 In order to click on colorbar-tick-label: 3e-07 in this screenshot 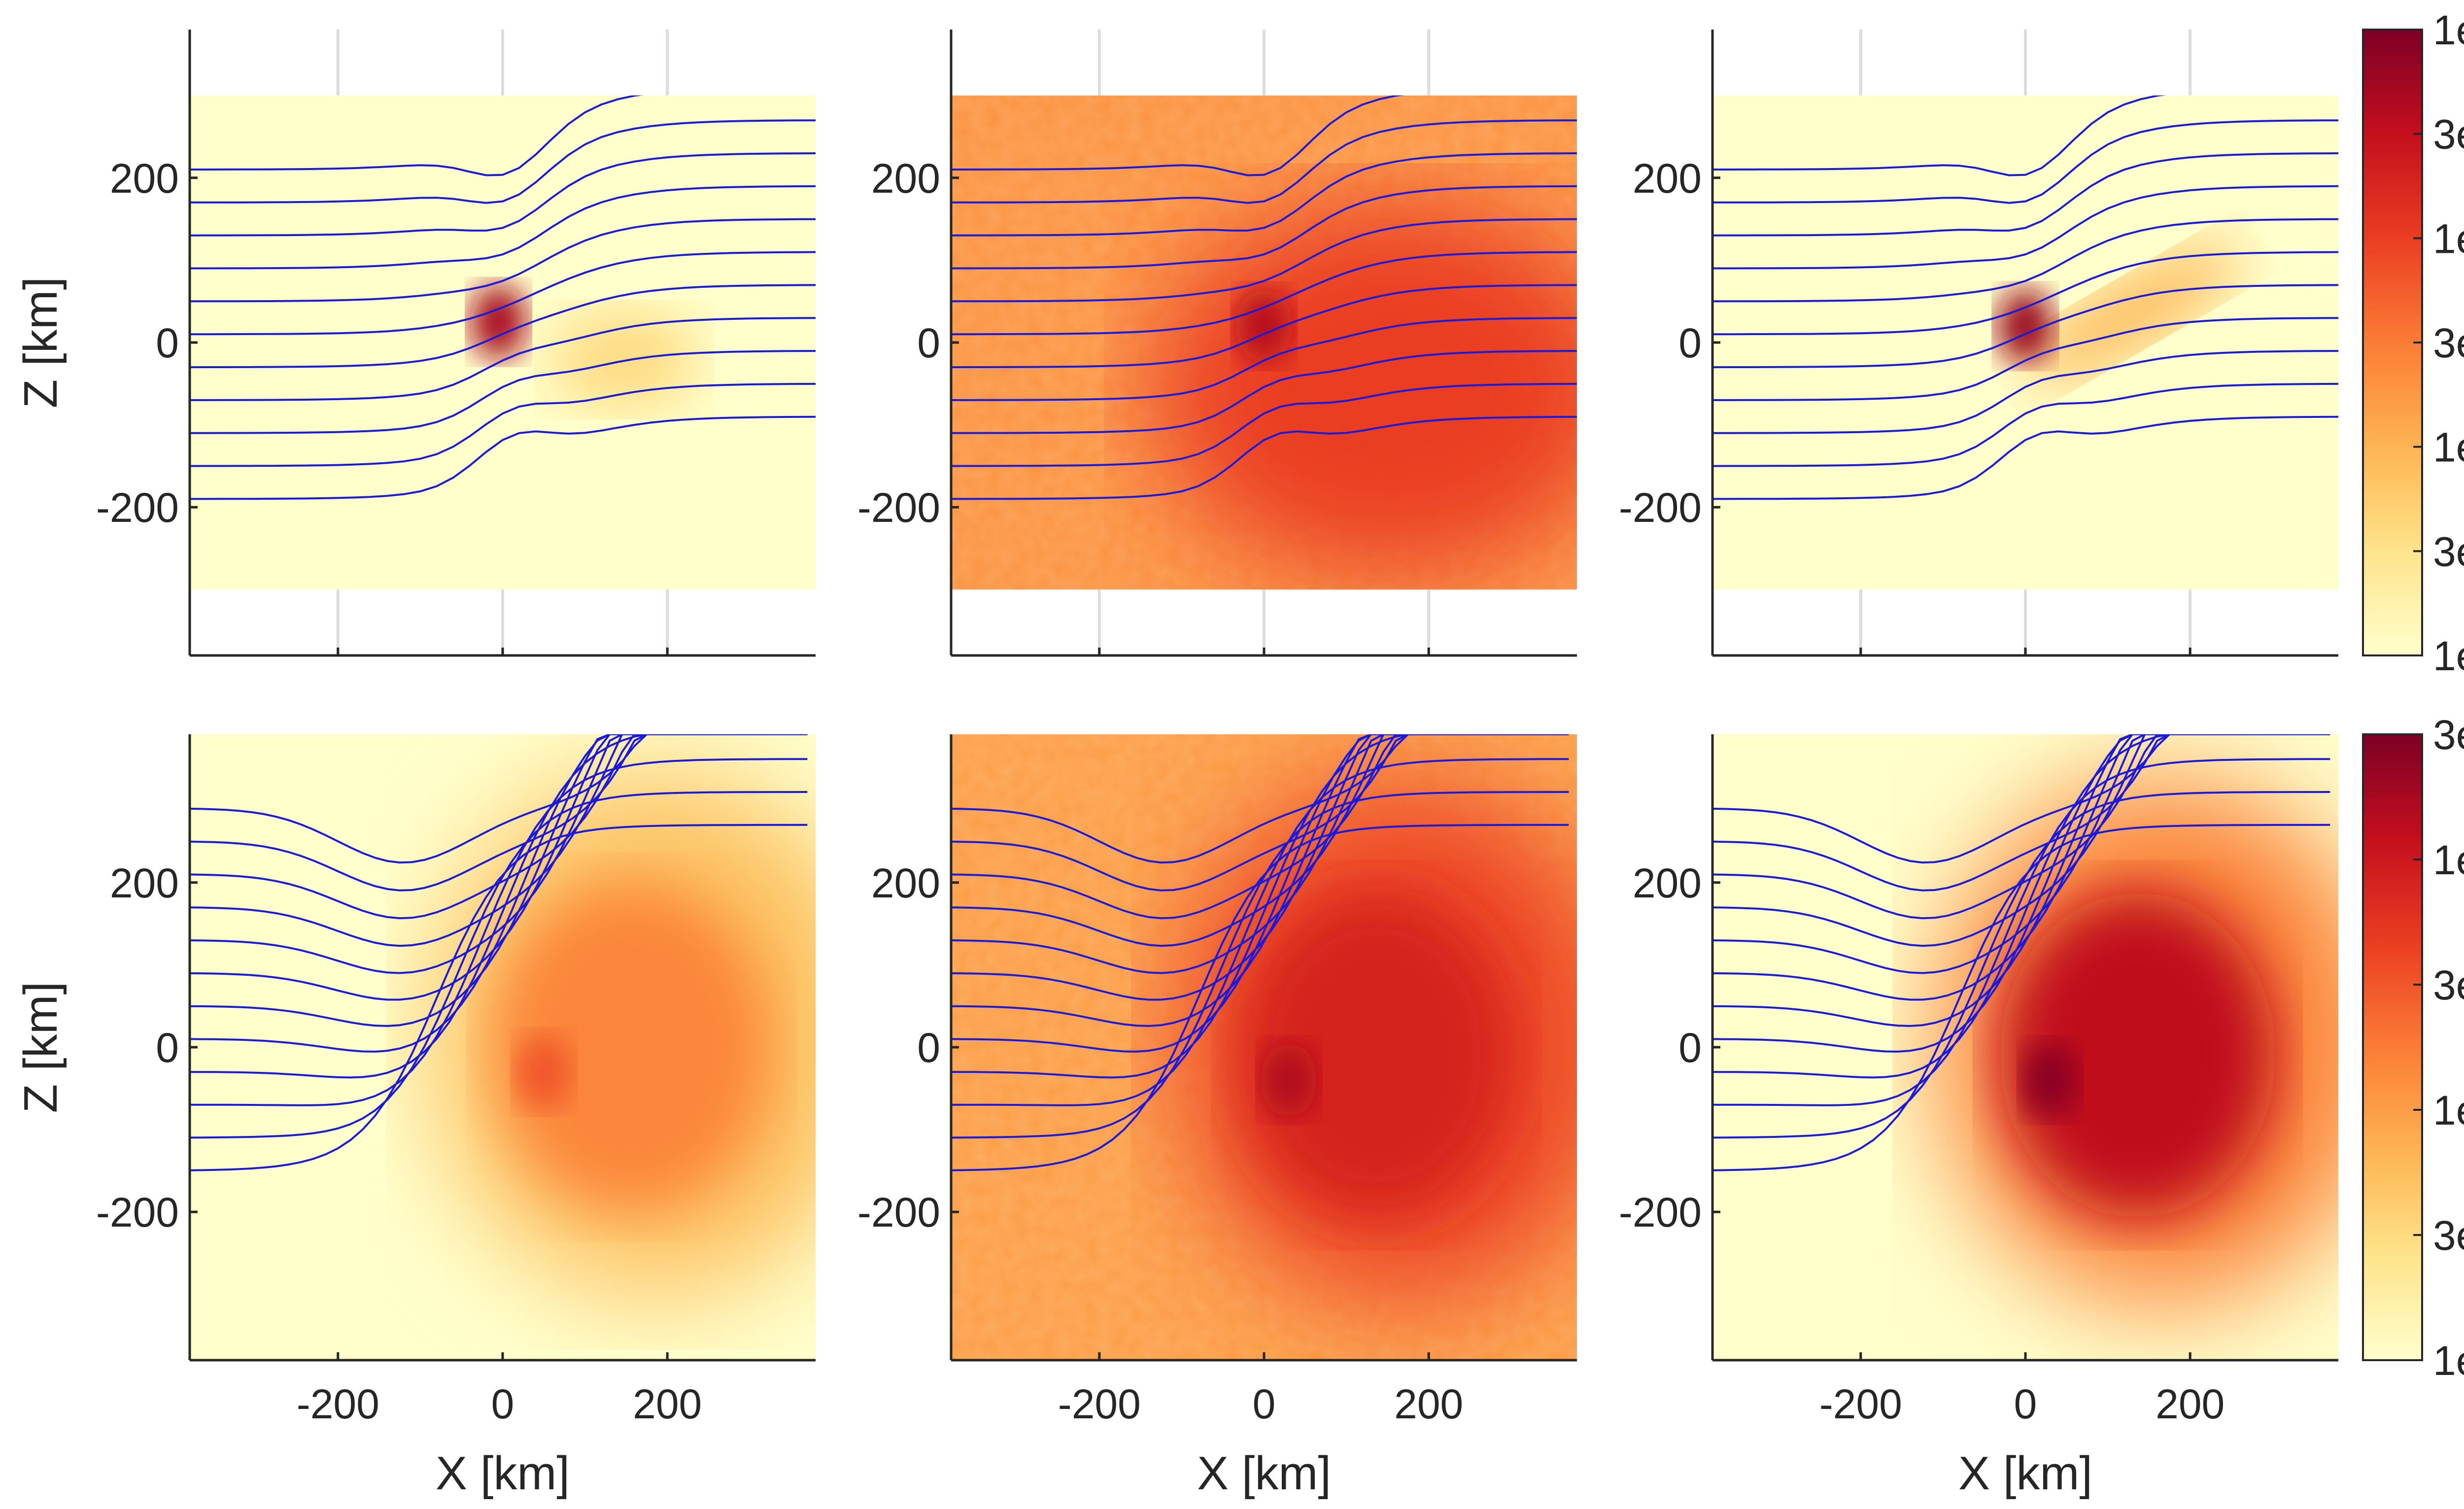, I will do `click(2448, 985)`.